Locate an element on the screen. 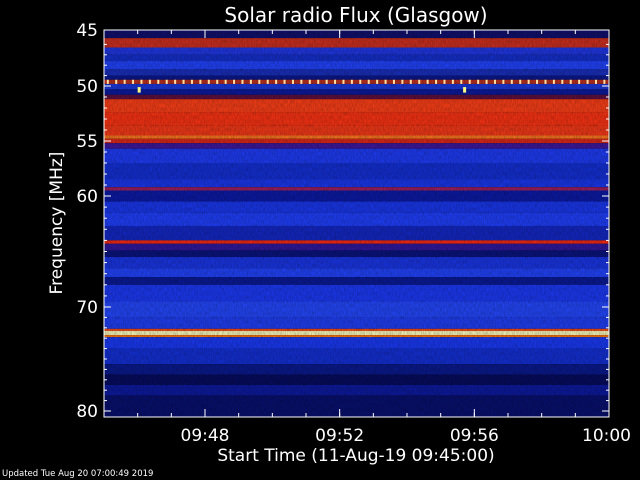 The width and height of the screenshot is (640, 480). y-tick-label: 50 is located at coordinates (87, 87).